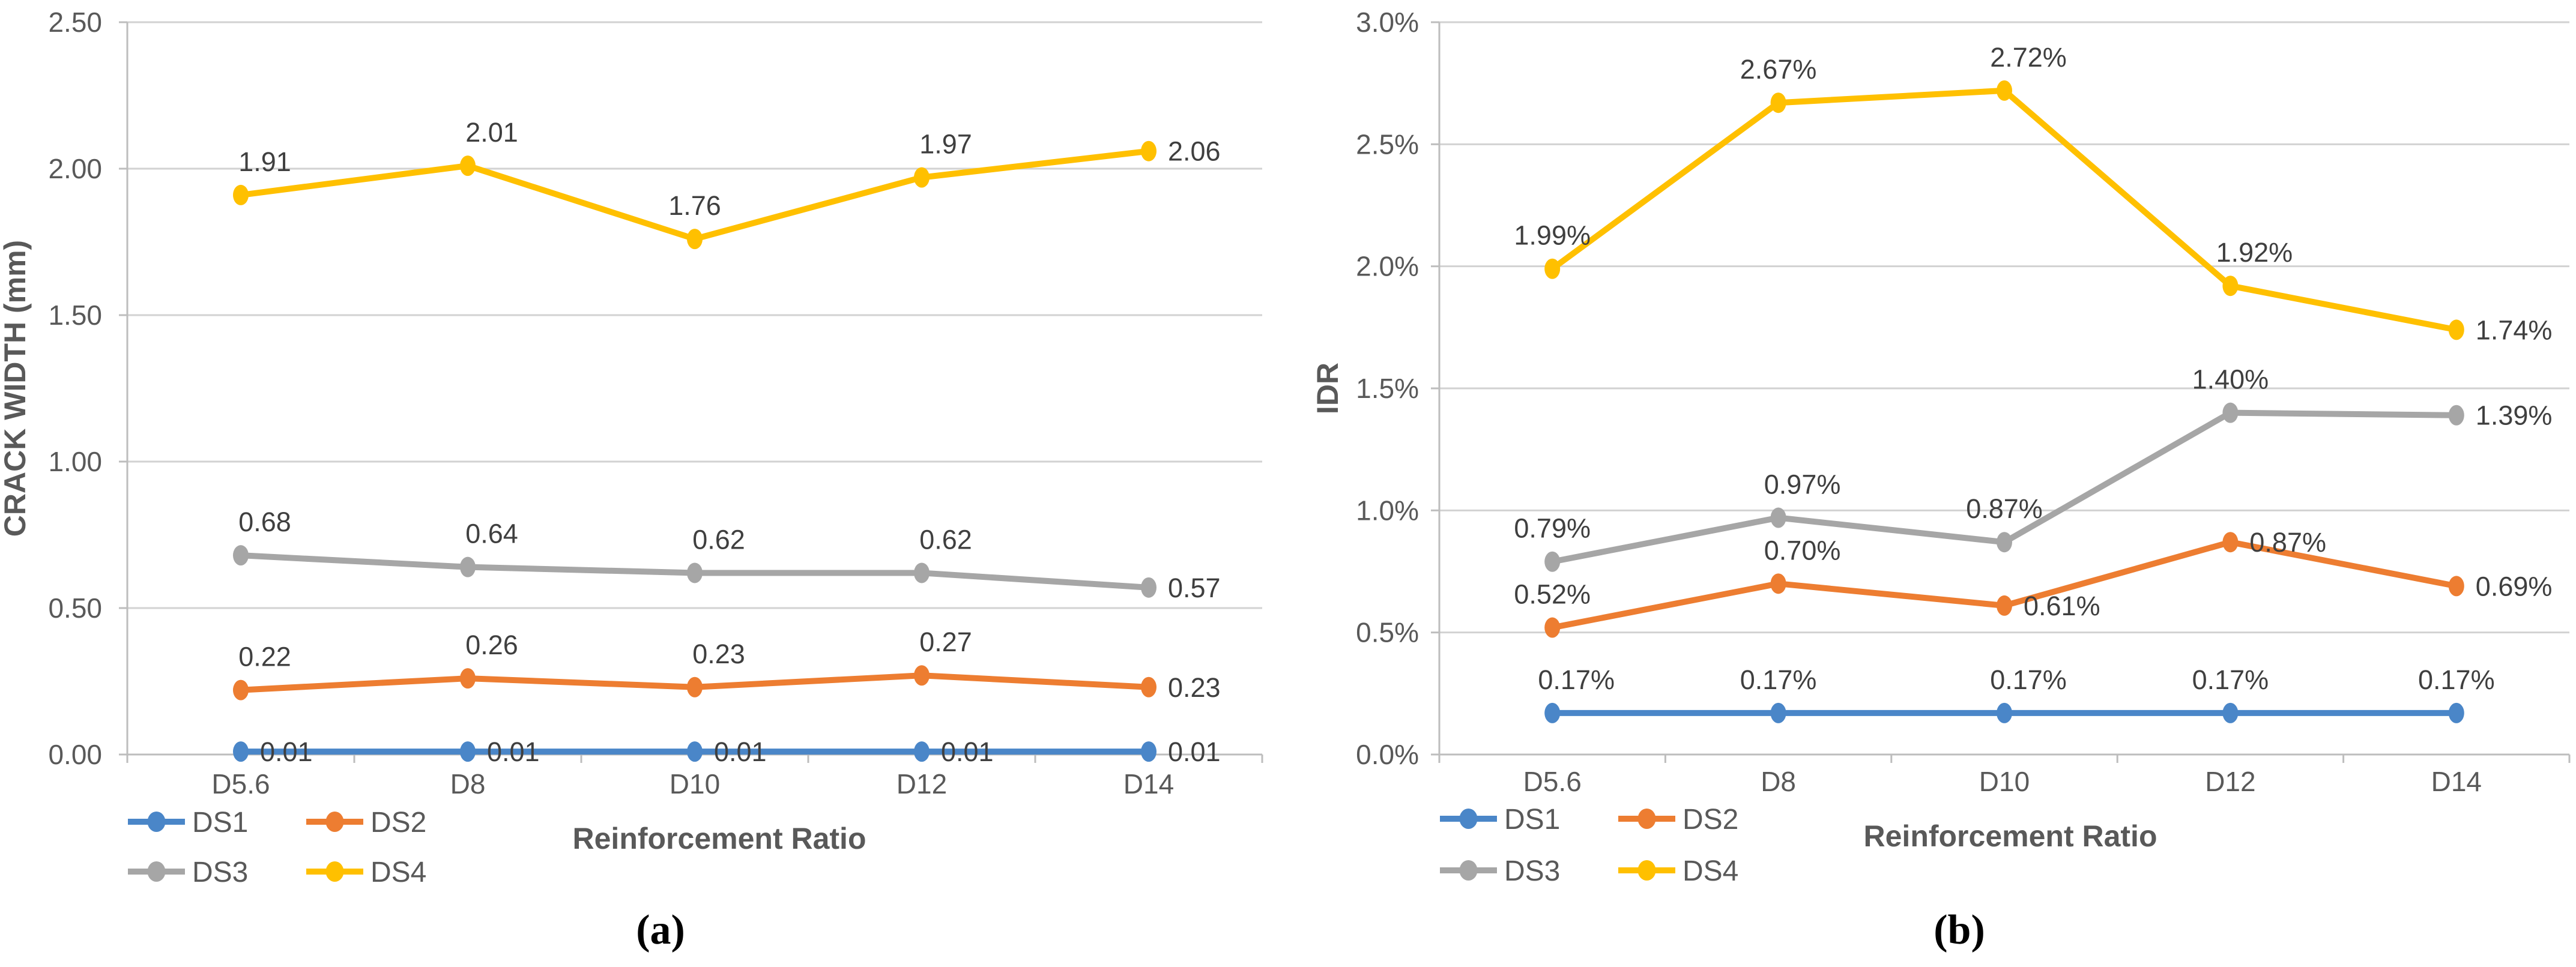 The width and height of the screenshot is (2576, 967). Describe the element at coordinates (1327, 388) in the screenshot. I see `y-axis-title: IDR` at that location.